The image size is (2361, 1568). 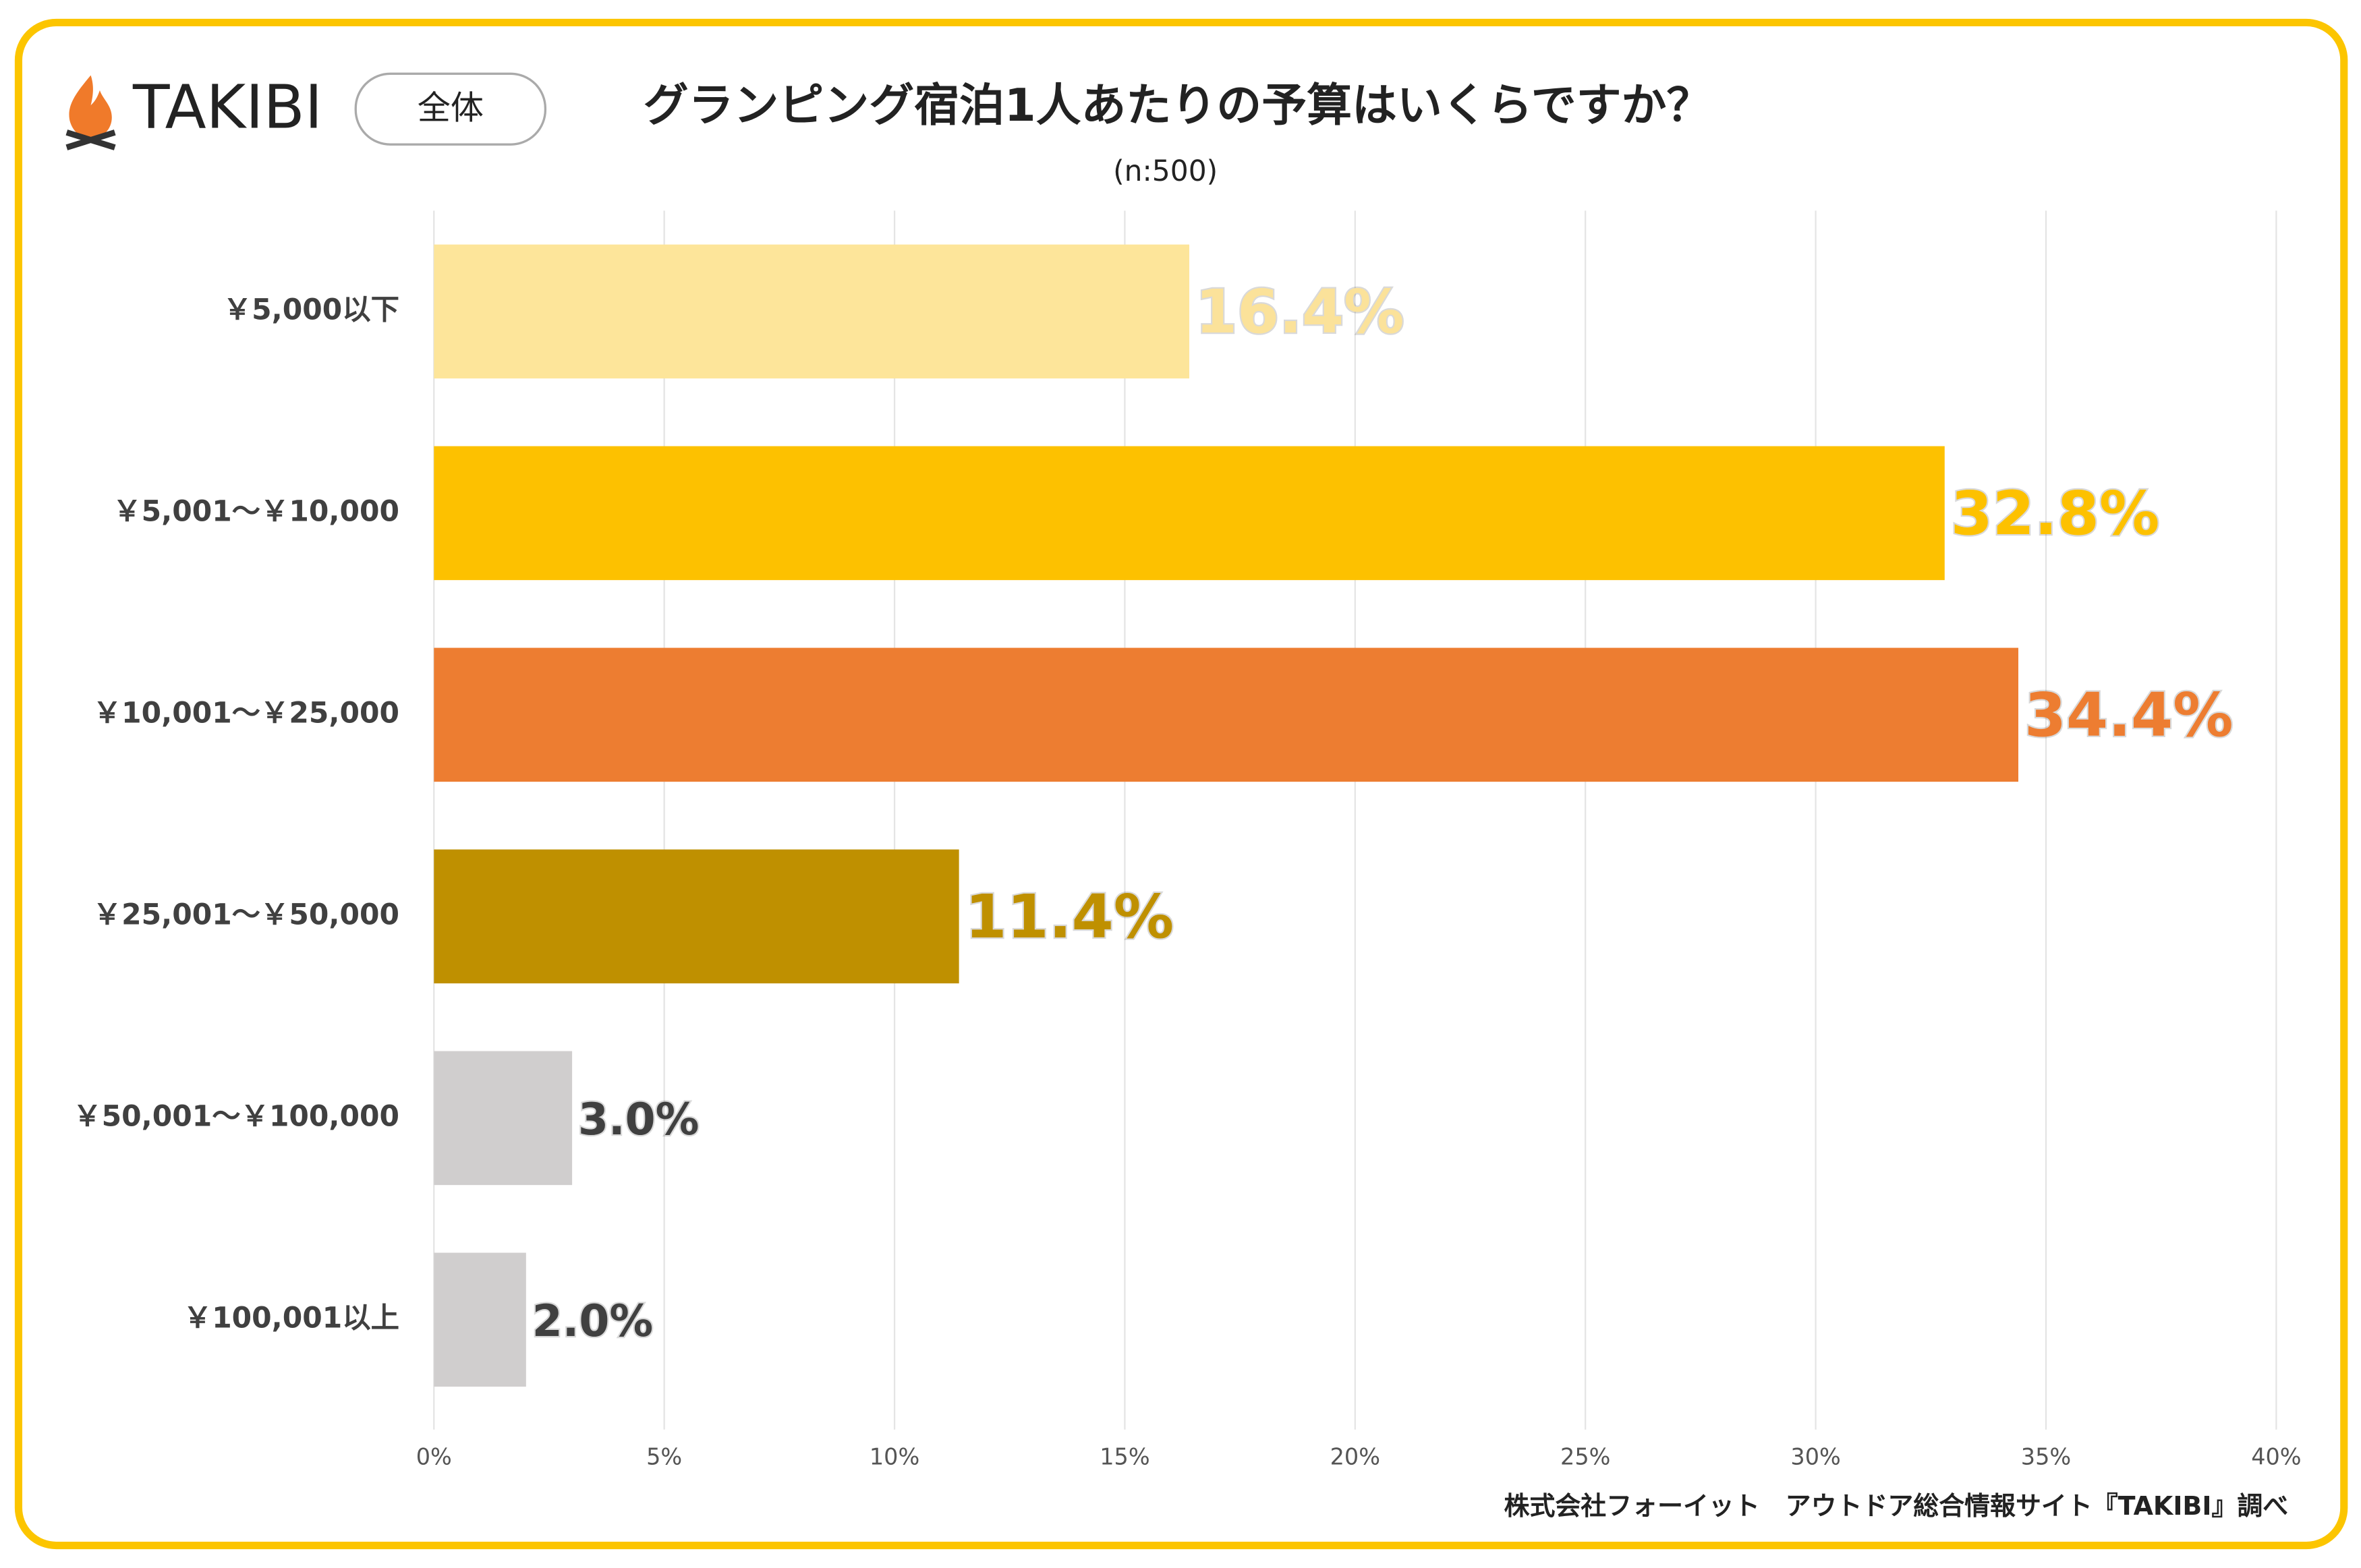 What do you see at coordinates (2055, 514) in the screenshot?
I see `value-label: 32.8%` at bounding box center [2055, 514].